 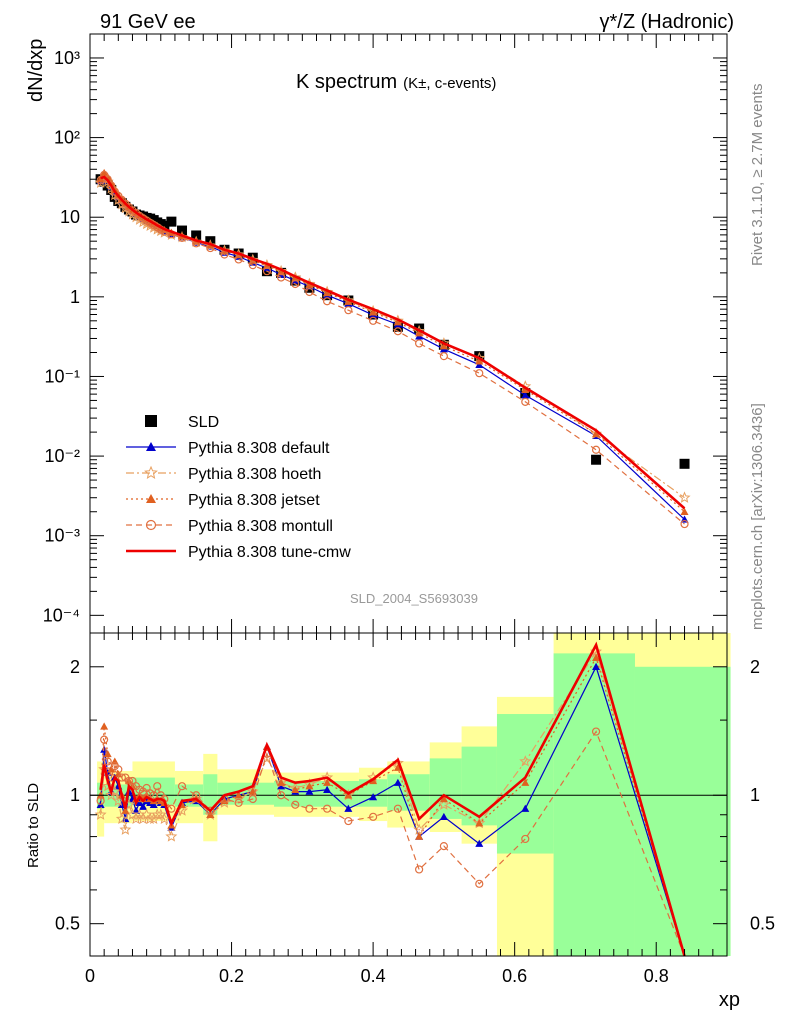 I want to click on y-tick-label: 10³, so click(x=67, y=58).